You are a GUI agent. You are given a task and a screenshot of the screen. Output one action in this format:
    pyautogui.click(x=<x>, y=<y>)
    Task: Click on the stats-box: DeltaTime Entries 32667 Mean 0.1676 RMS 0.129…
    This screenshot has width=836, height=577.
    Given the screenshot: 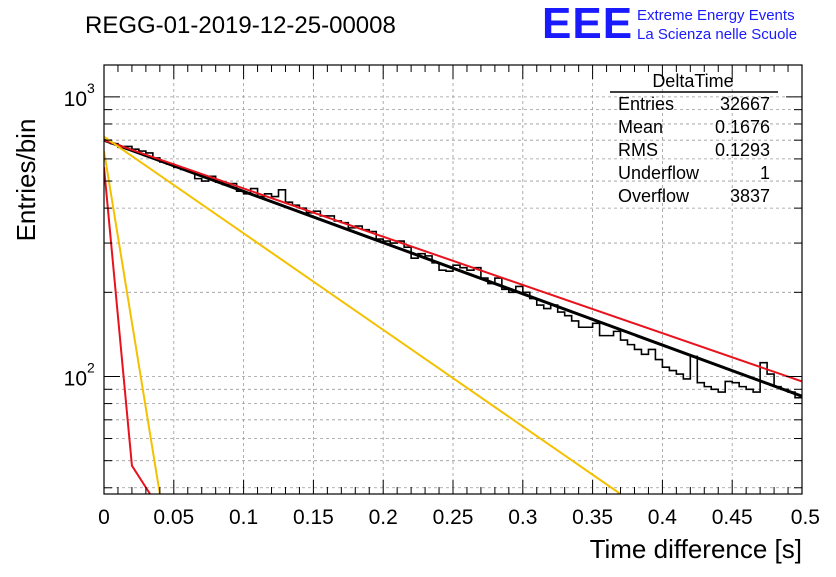 What is the action you would take?
    pyautogui.click(x=694, y=138)
    